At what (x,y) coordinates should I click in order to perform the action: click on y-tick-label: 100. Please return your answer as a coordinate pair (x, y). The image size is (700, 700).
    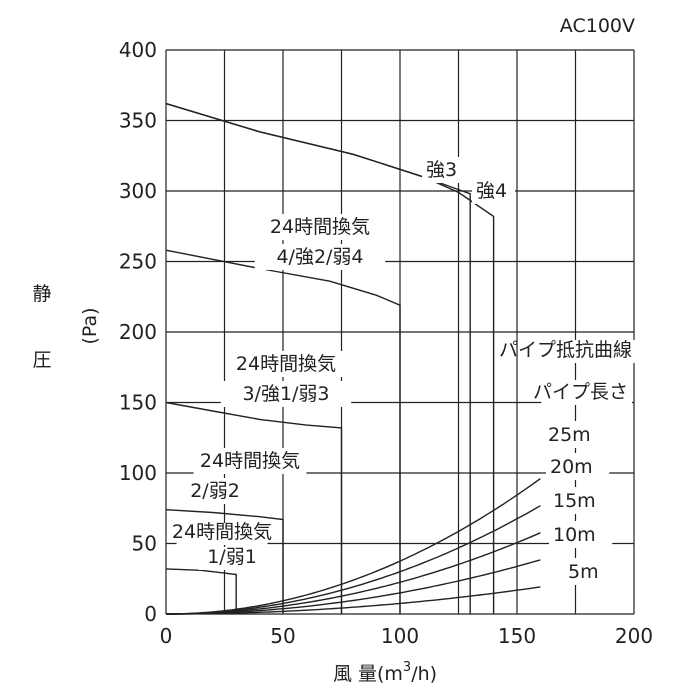
    Looking at the image, I should click on (138, 473).